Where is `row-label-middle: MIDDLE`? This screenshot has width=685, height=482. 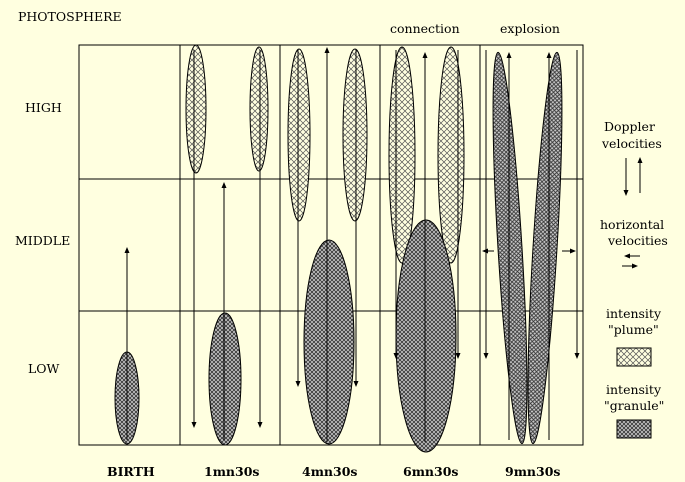 row-label-middle: MIDDLE is located at coordinates (42, 240).